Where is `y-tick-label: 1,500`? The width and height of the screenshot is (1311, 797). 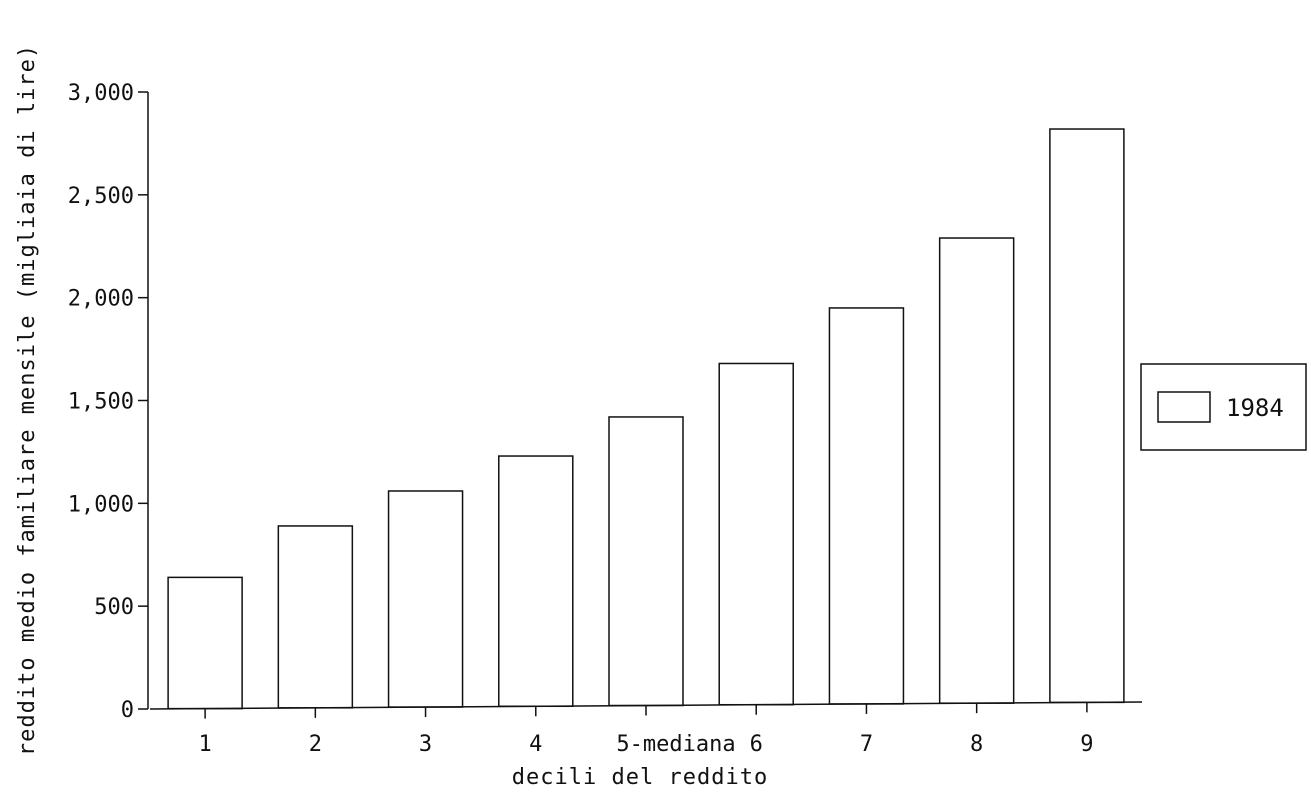
y-tick-label: 1,500 is located at coordinates (101, 402).